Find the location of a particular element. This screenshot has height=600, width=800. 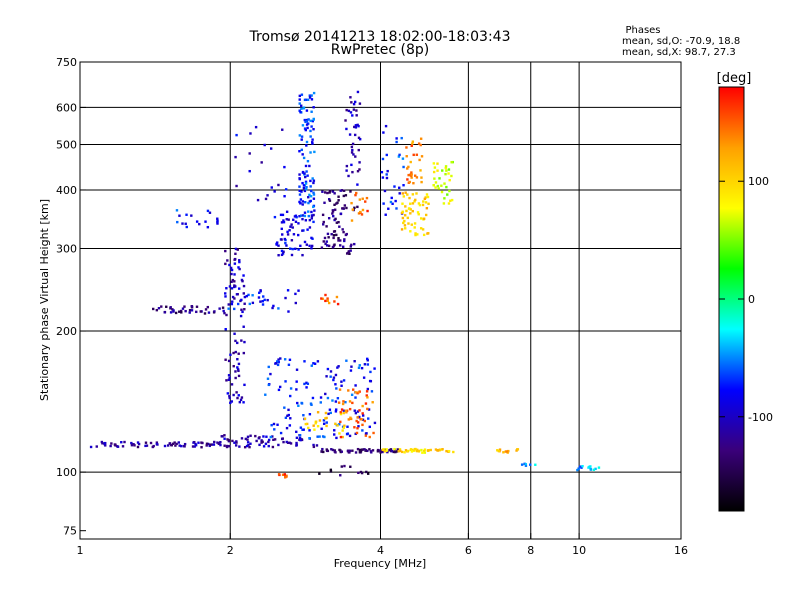

x-axis-label: Frequency [MHz] is located at coordinates (380, 563).